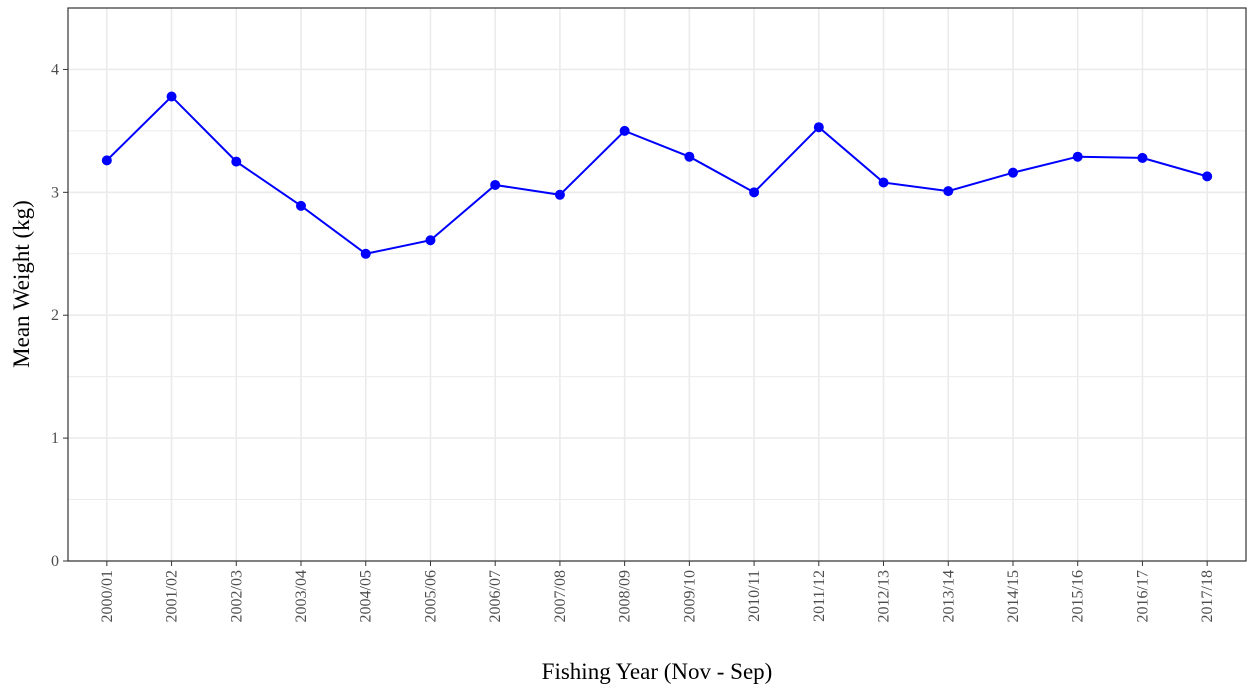  What do you see at coordinates (172, 596) in the screenshot?
I see `x-tick-label: 2001/02` at bounding box center [172, 596].